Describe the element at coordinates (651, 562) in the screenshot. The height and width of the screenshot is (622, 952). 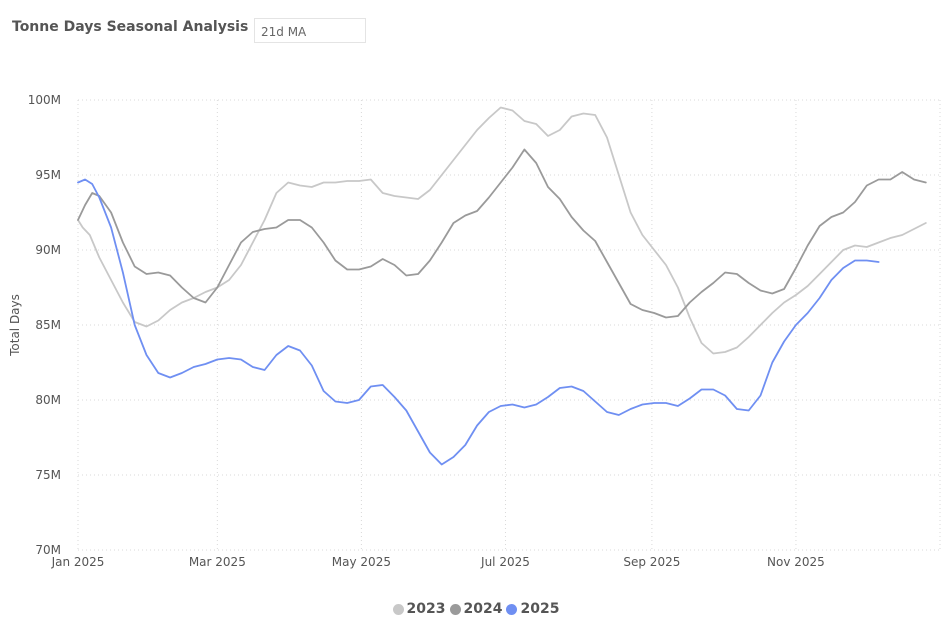
I see `x-tick-label: Sep 2025` at that location.